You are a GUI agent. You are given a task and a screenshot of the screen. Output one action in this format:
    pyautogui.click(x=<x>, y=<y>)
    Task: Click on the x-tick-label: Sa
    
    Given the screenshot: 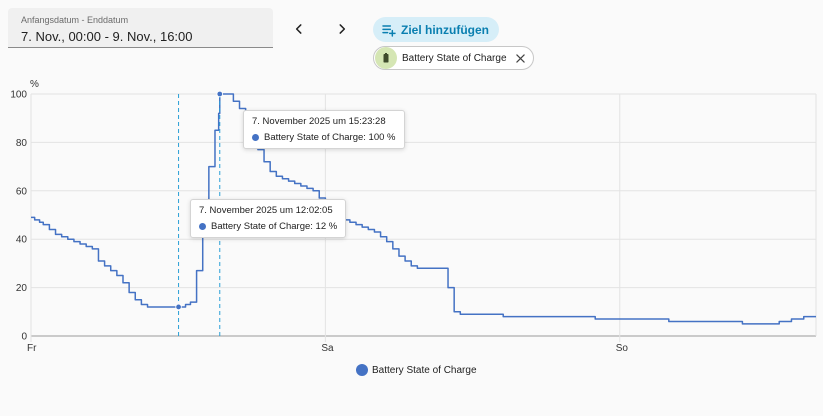 What is the action you would take?
    pyautogui.click(x=327, y=348)
    